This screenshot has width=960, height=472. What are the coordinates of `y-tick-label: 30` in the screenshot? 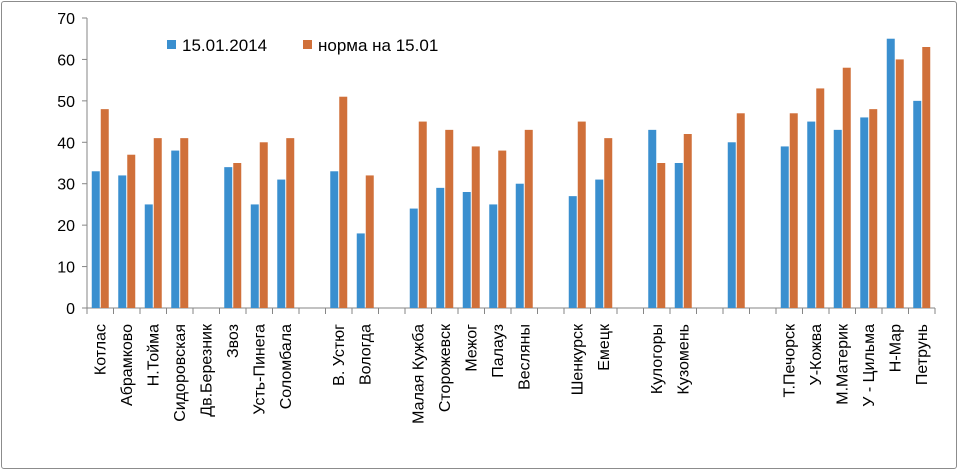 It's located at (66, 185).